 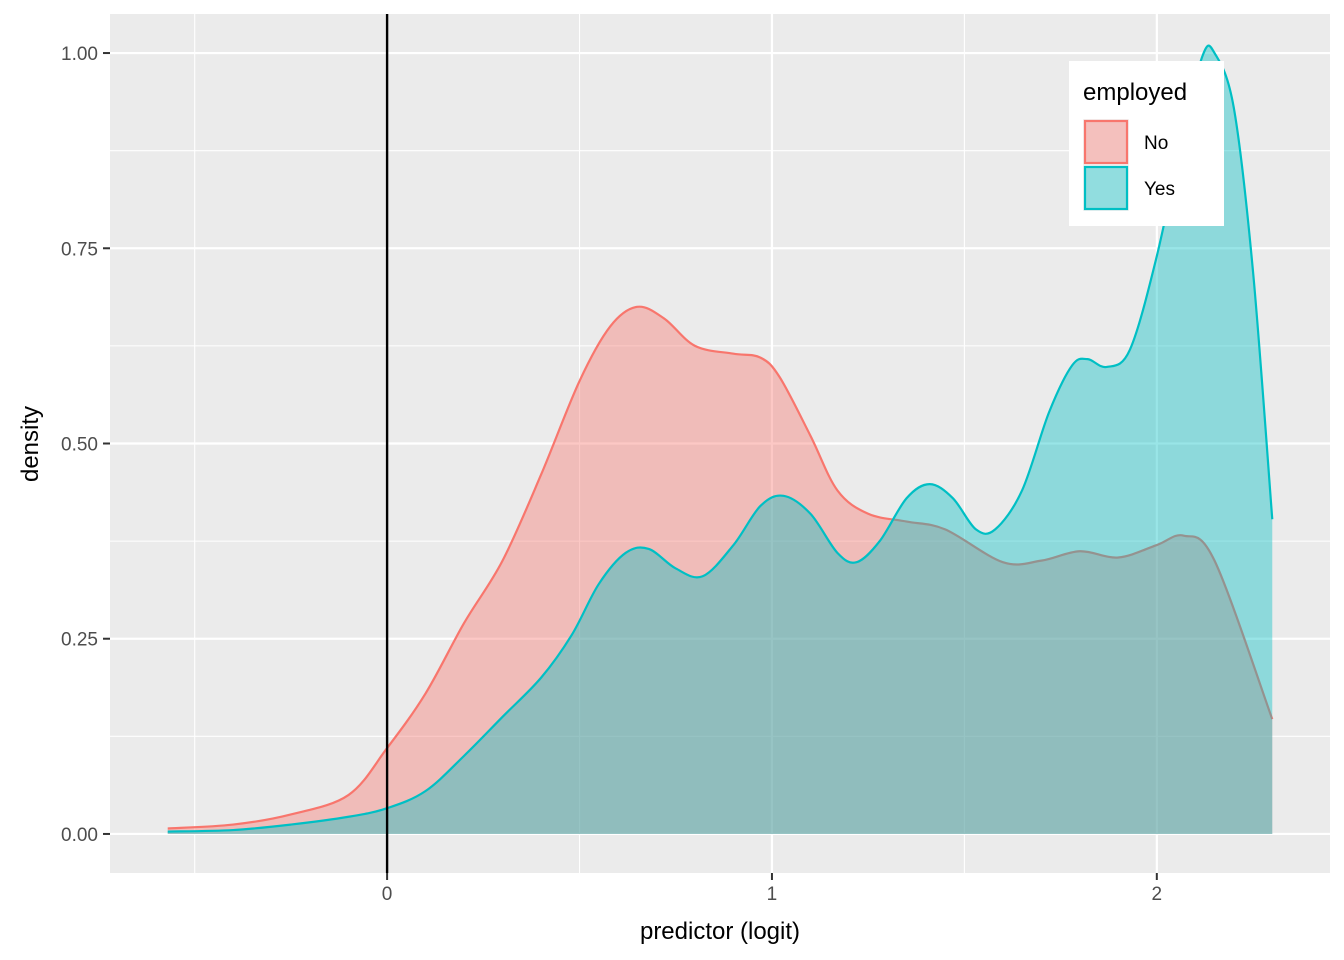 I want to click on x-tick-label: 1, so click(x=772, y=894).